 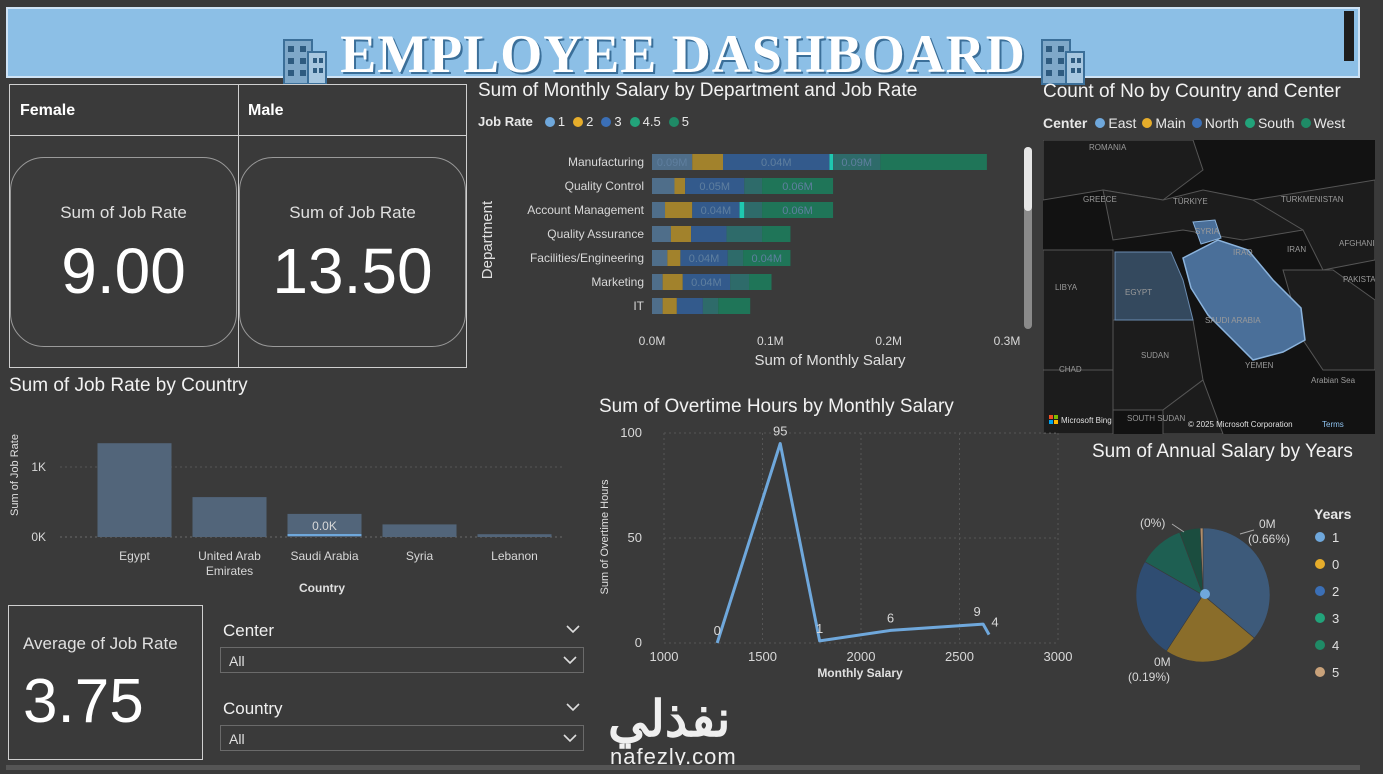 What do you see at coordinates (1269, 123) in the screenshot?
I see `map-legend-item: South` at bounding box center [1269, 123].